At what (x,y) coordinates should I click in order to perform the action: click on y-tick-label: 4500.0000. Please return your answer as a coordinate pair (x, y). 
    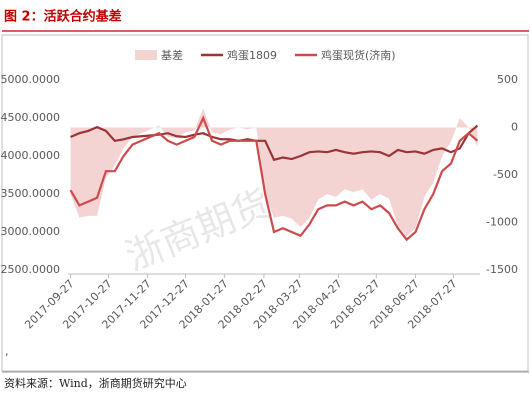
    Looking at the image, I should click on (31, 117).